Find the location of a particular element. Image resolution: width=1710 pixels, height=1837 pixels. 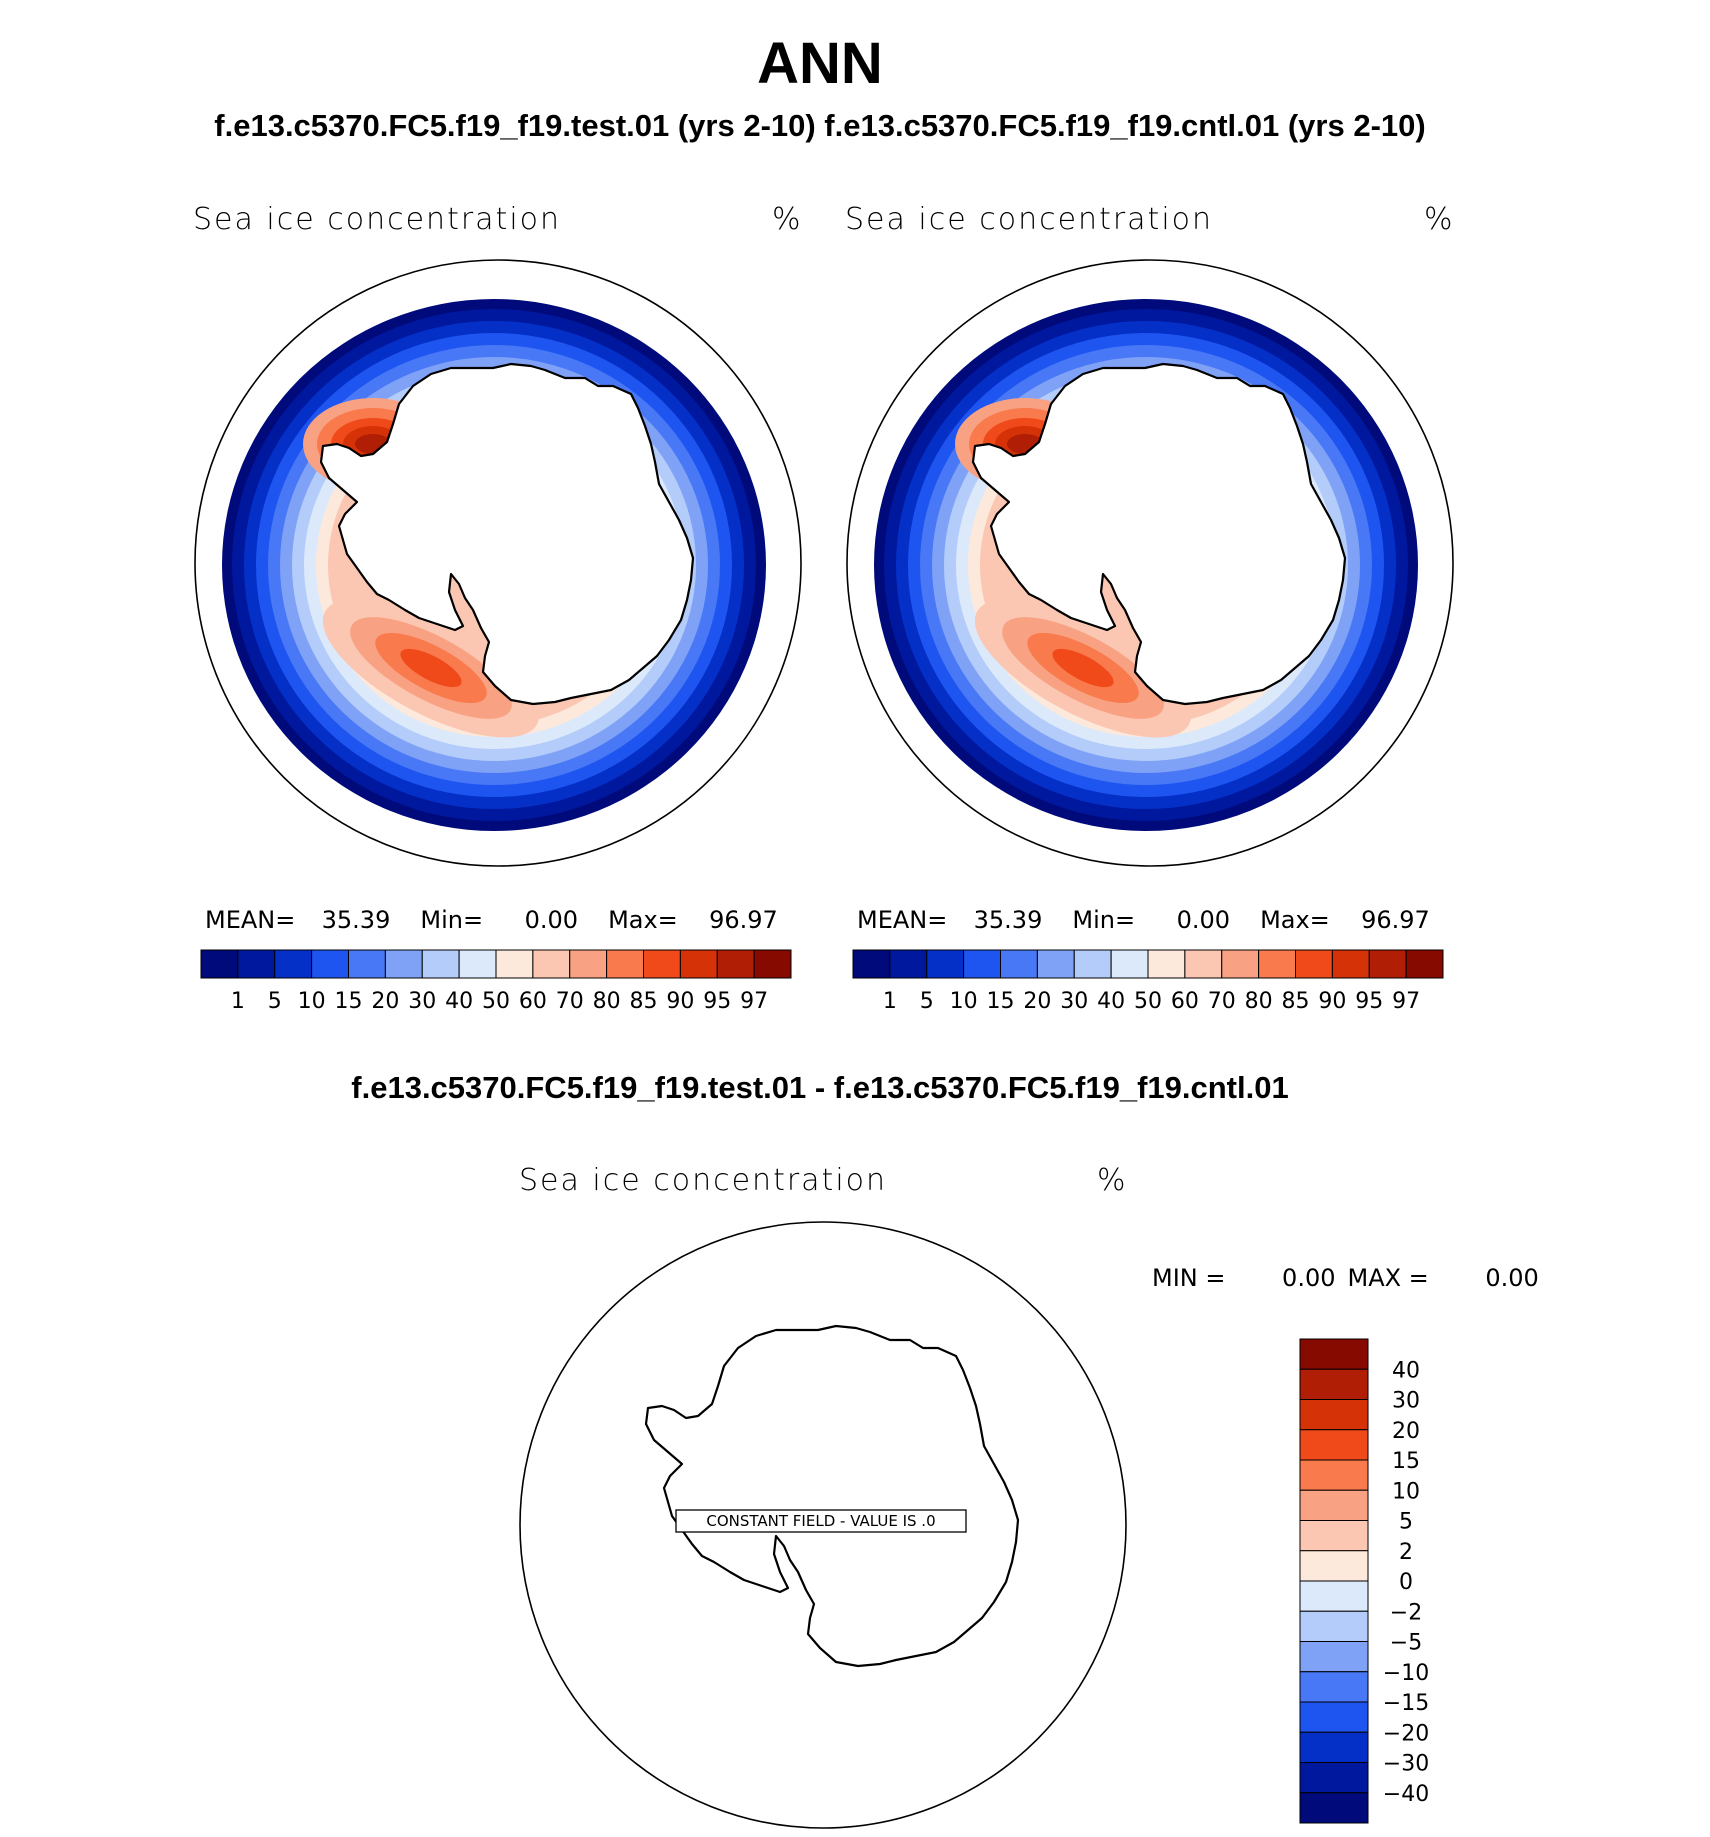

colorbar-tick-label: 15 is located at coordinates (349, 1001).